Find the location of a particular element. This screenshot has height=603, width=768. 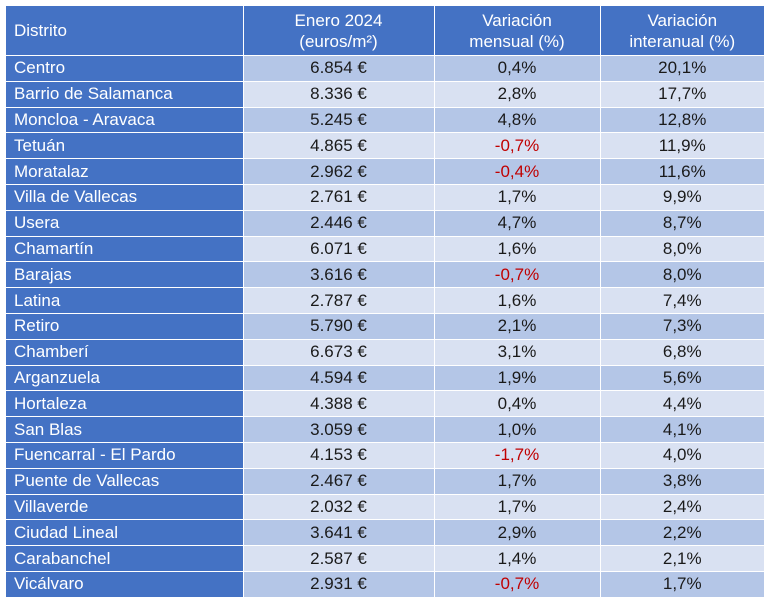

table-row: Retiro 5.790 €2,1% 7,3% is located at coordinates (385, 326).